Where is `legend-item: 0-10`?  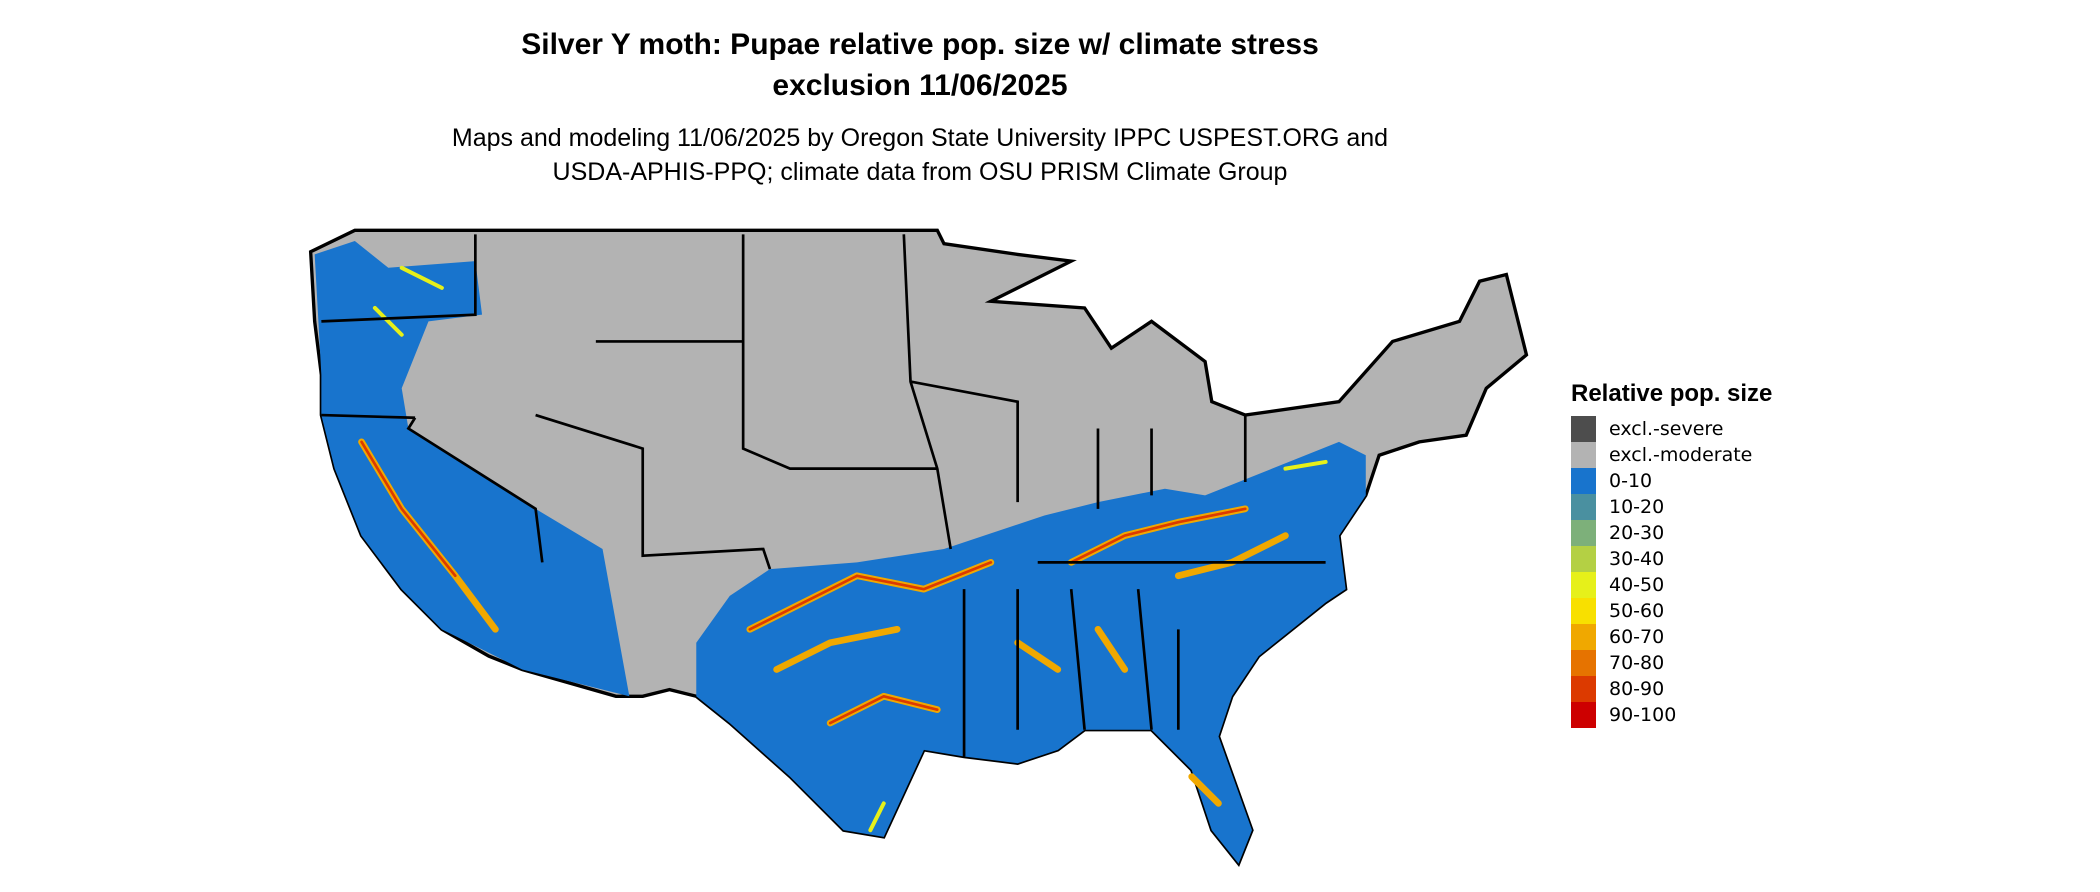 legend-item: 0-10 is located at coordinates (1671, 481).